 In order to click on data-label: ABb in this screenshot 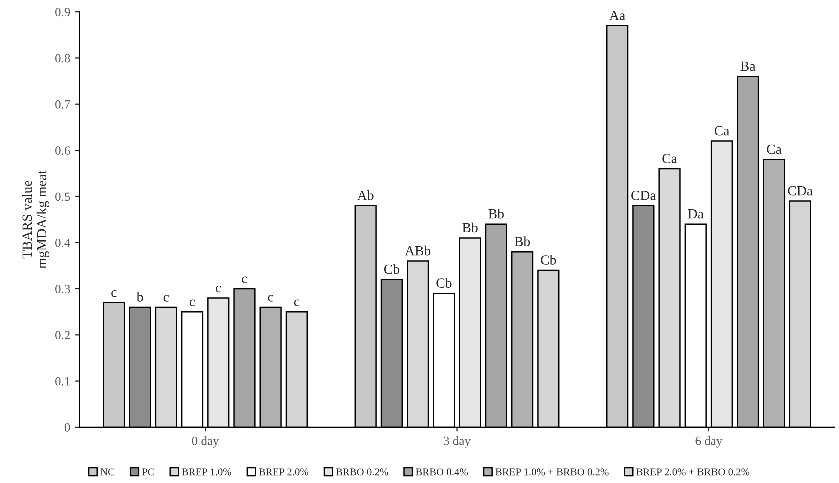, I will do `click(418, 251)`.